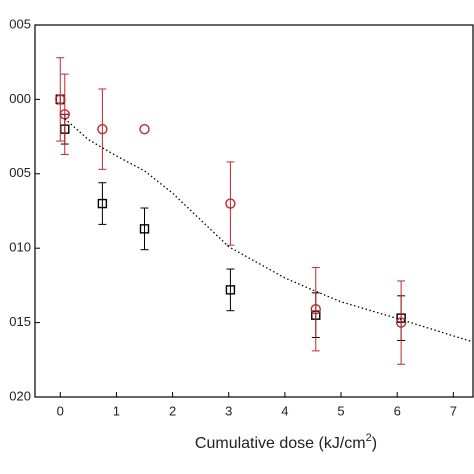 Image resolution: width=474 pixels, height=474 pixels. I want to click on x-tick-label: 3, so click(228, 410).